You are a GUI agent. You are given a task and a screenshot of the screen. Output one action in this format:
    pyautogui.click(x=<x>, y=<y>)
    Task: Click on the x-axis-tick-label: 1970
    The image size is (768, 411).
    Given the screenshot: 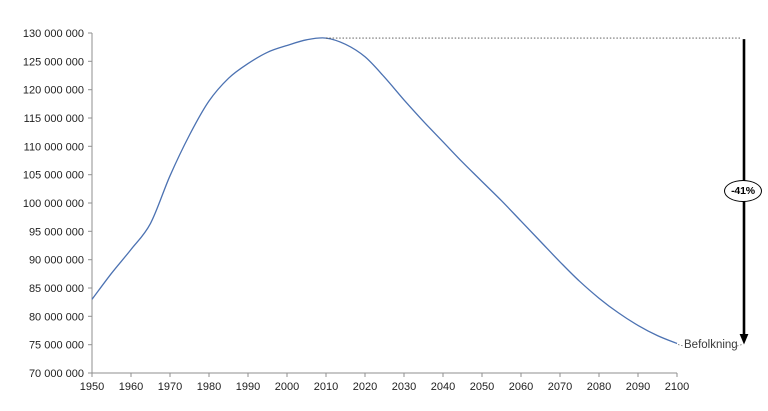 What is the action you would take?
    pyautogui.click(x=170, y=387)
    